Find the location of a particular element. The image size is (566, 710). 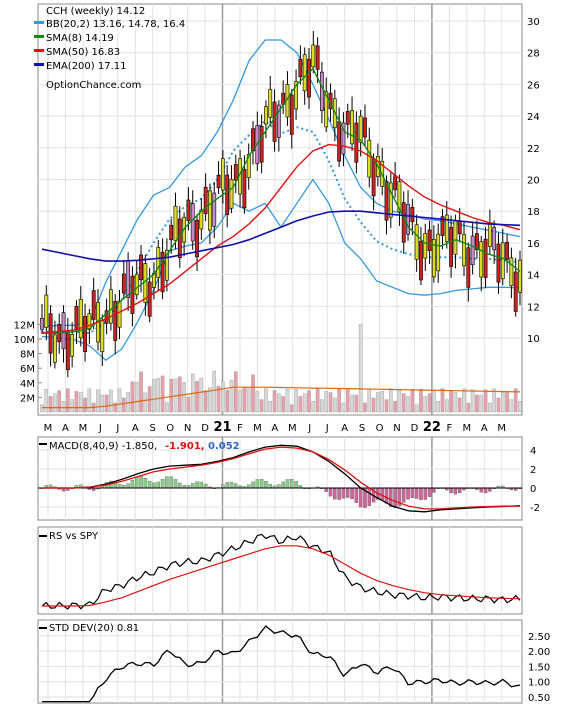

price-tick-label: 12 is located at coordinates (533, 307).